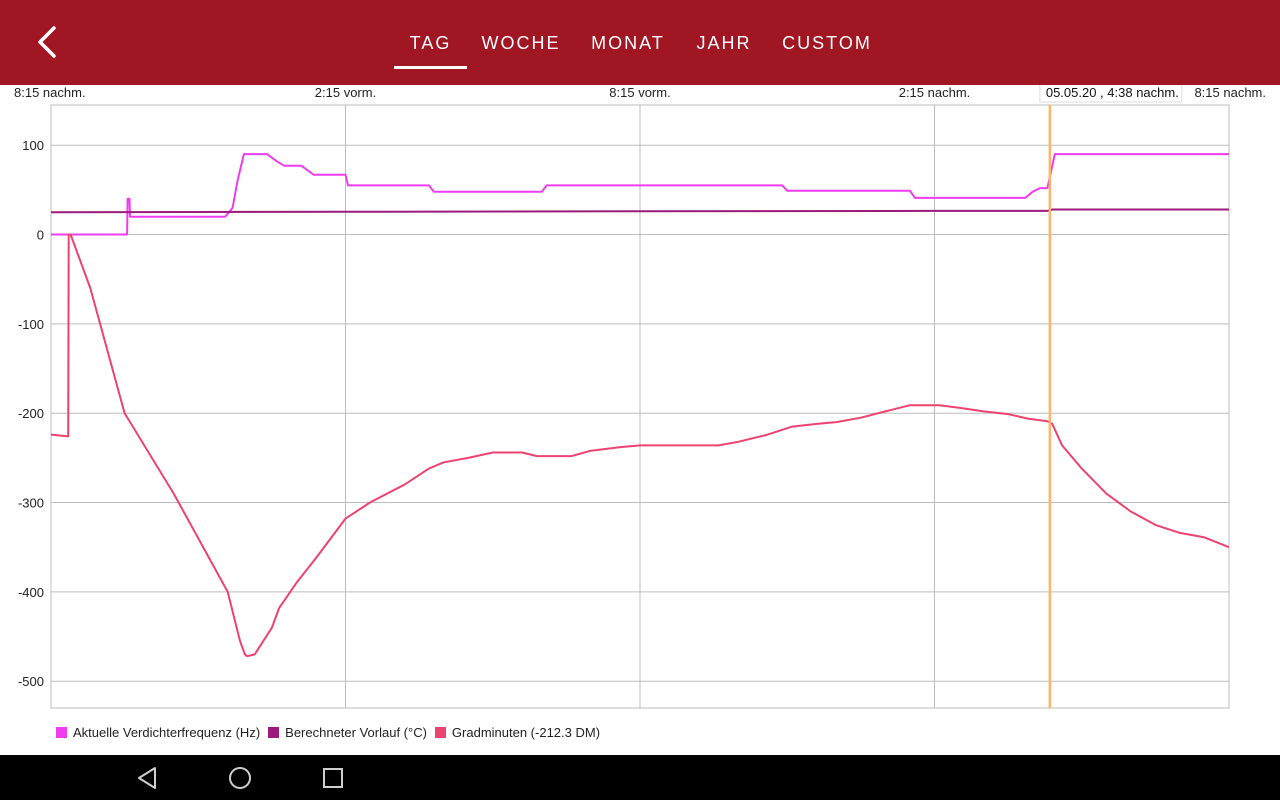  I want to click on square-recents-icon, so click(333, 778).